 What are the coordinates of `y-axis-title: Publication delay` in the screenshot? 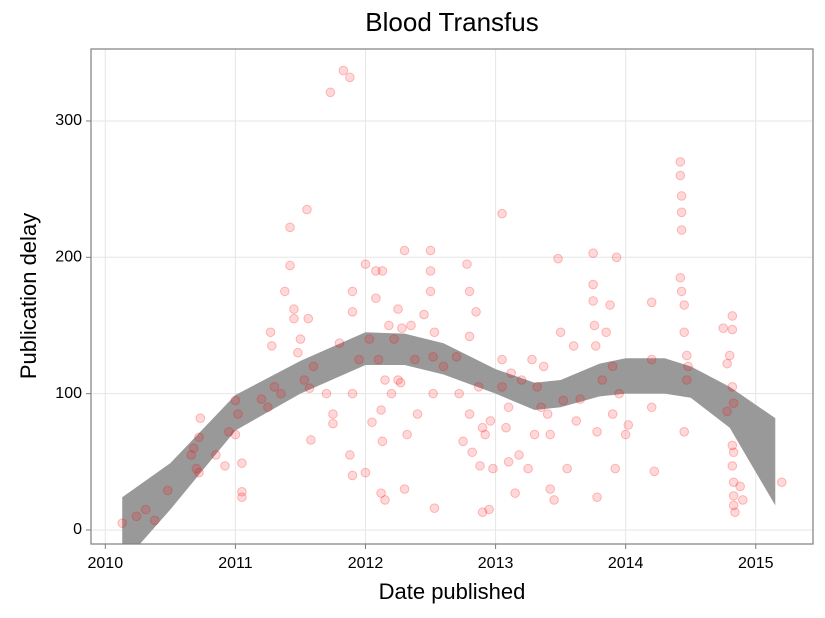 It's located at (28, 296).